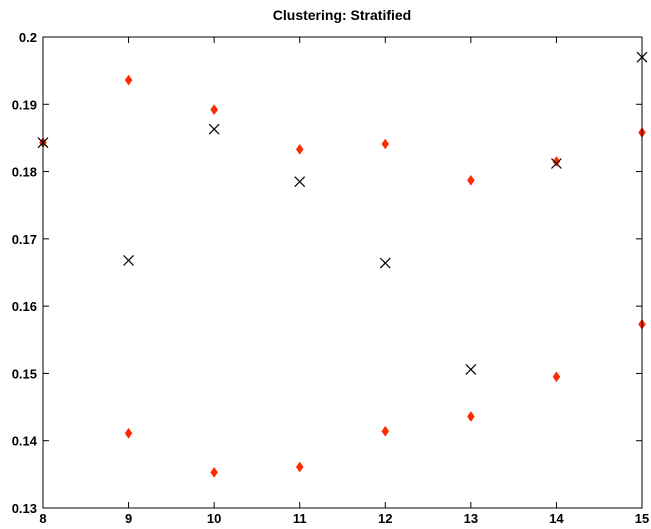 The height and width of the screenshot is (529, 651). I want to click on y-tick-label: 0.17, so click(24, 239).